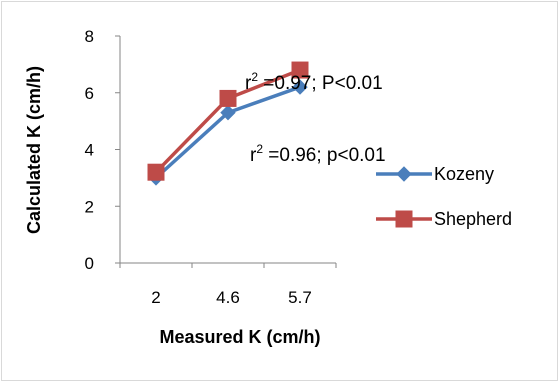 This screenshot has width=560, height=383. What do you see at coordinates (102, 150) in the screenshot?
I see `y-ticks: 0 2 4 6 8` at bounding box center [102, 150].